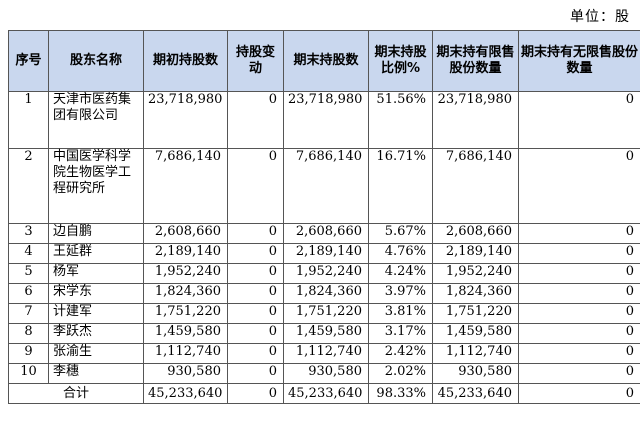 This screenshot has width=640, height=430. I want to click on header-end: 期末持股数, so click(326, 61).